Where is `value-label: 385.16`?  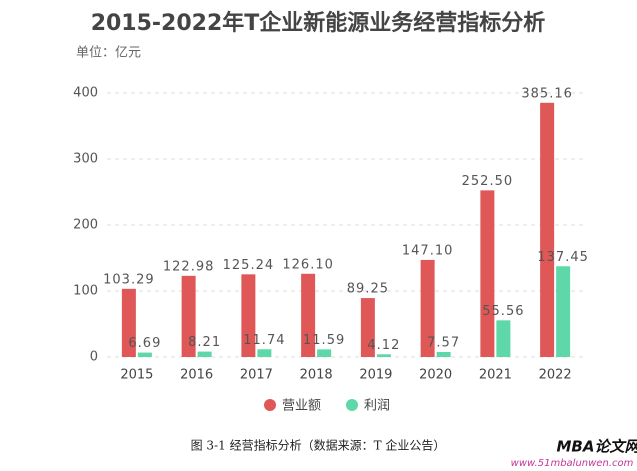 value-label: 385.16 is located at coordinates (547, 93).